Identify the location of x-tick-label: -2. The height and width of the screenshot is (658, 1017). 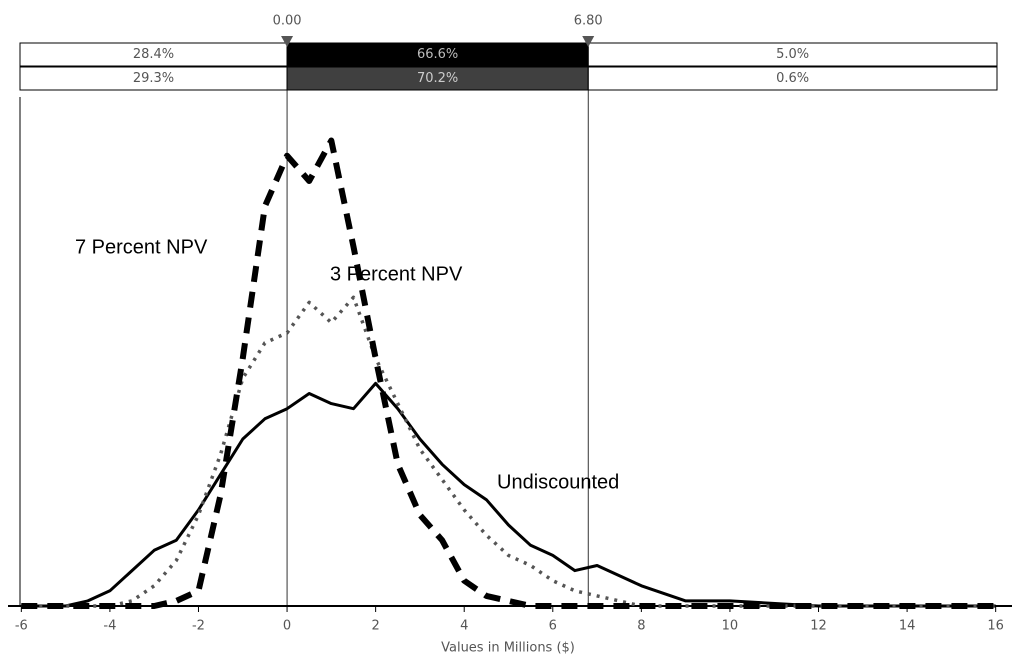
(198, 626).